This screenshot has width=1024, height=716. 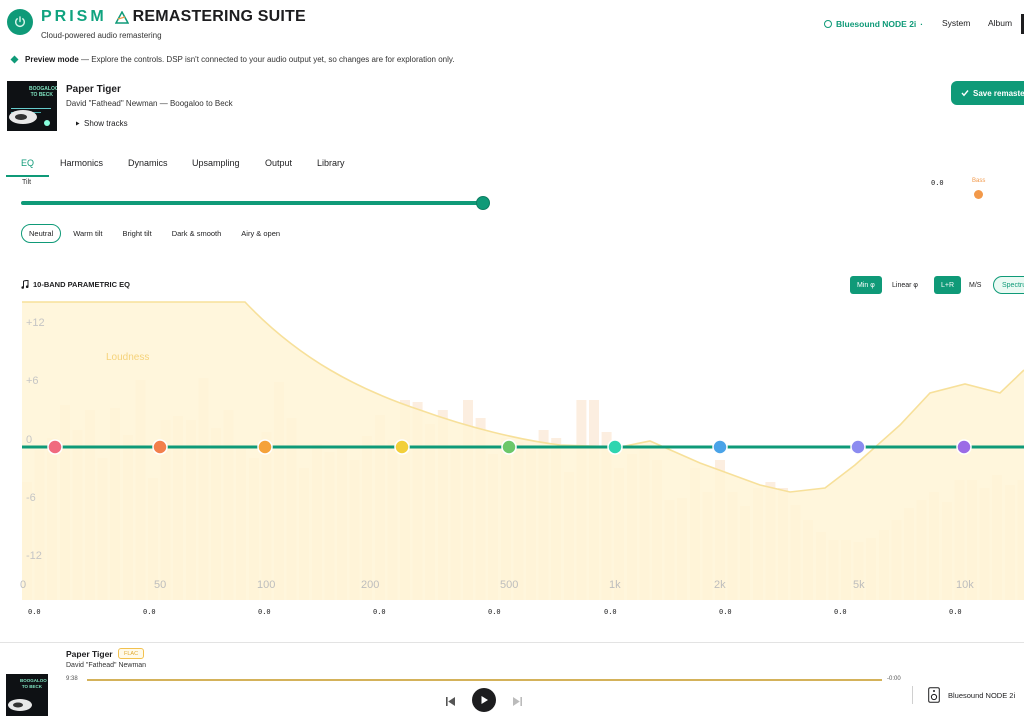 I want to click on bass-indicator, so click(x=978, y=194).